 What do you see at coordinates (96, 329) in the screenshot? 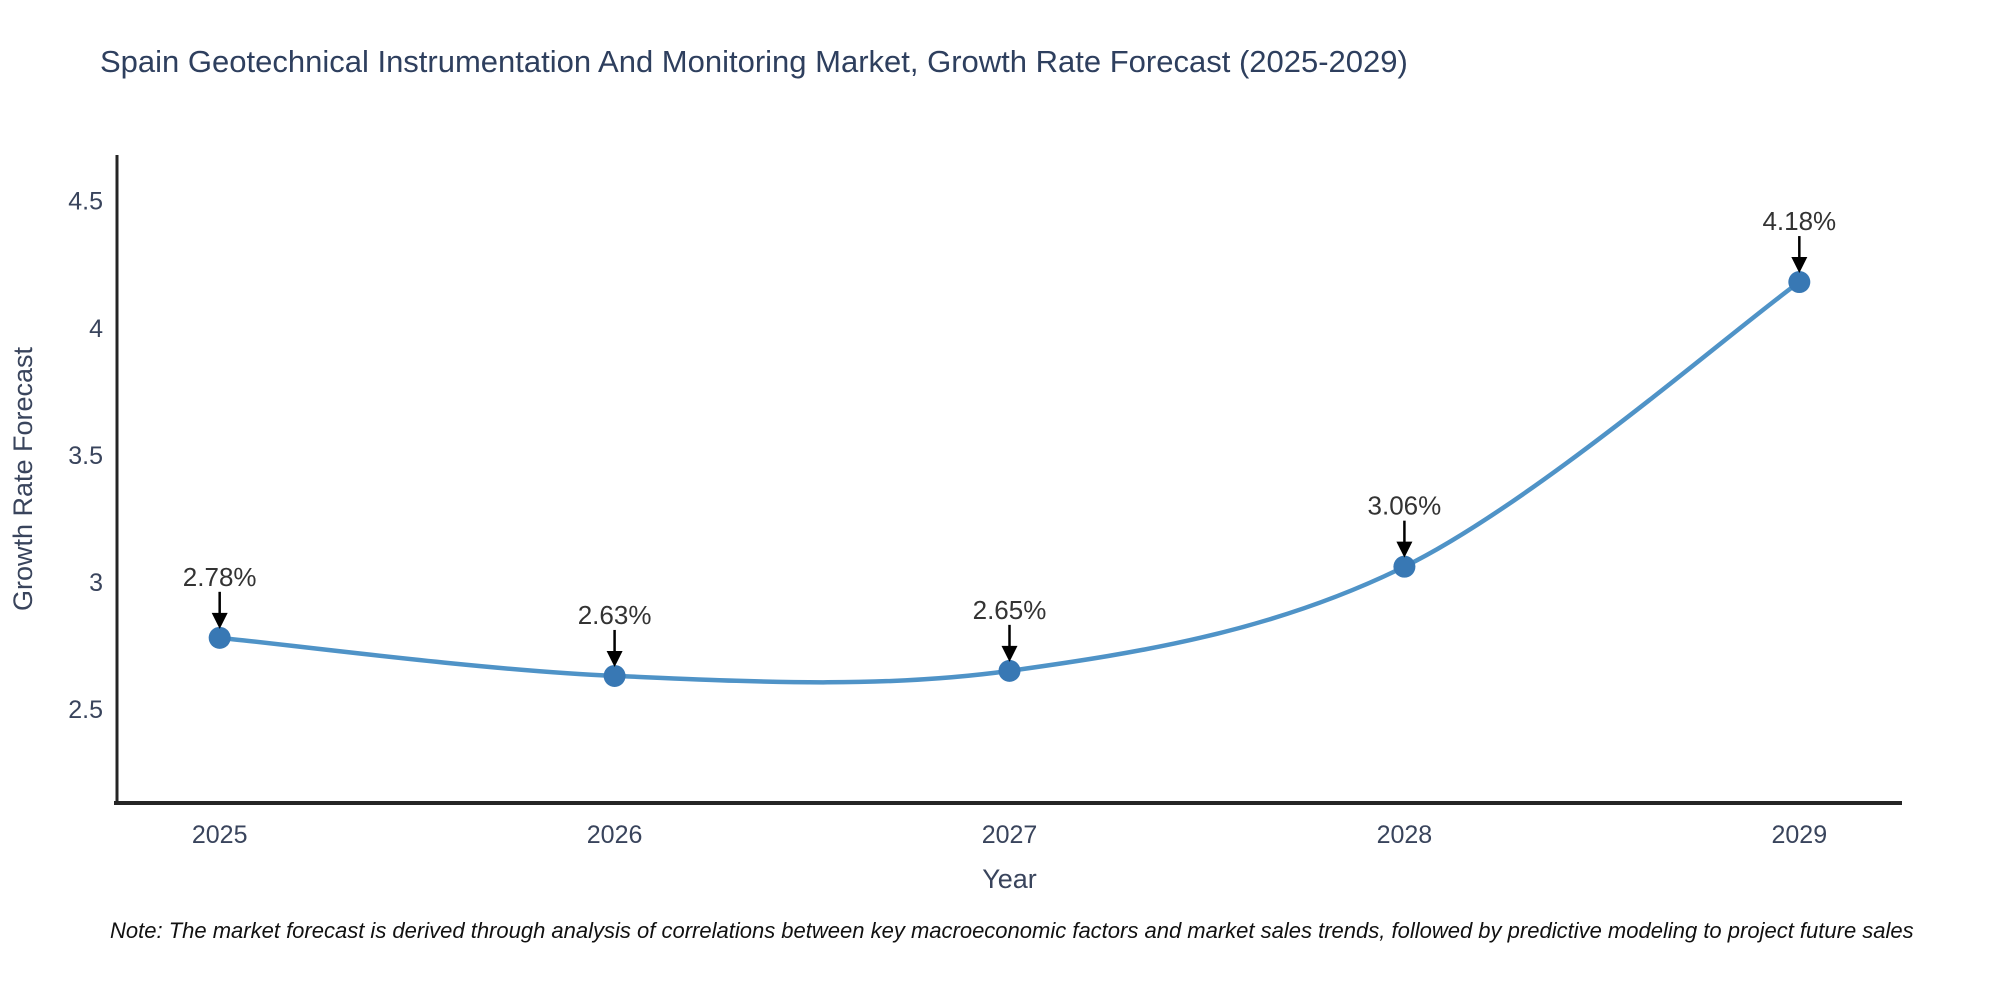
I see `y-tick-label: 4` at bounding box center [96, 329].